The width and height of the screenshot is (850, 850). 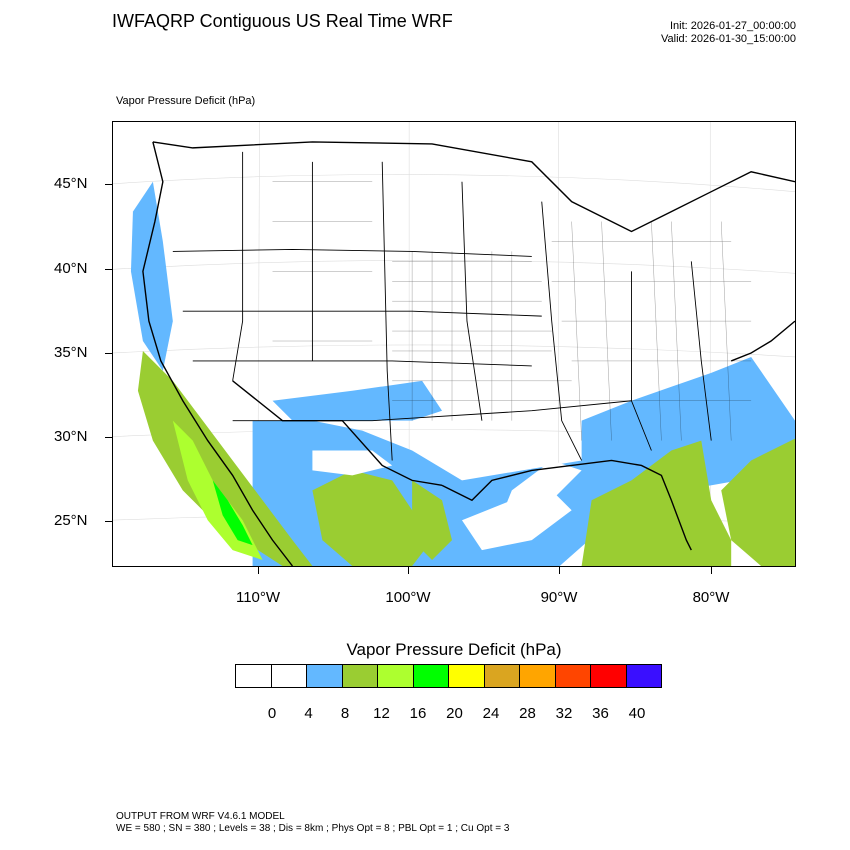 What do you see at coordinates (186, 101) in the screenshot?
I see `field-label: Vapor Pressure Deficit (hPa)` at bounding box center [186, 101].